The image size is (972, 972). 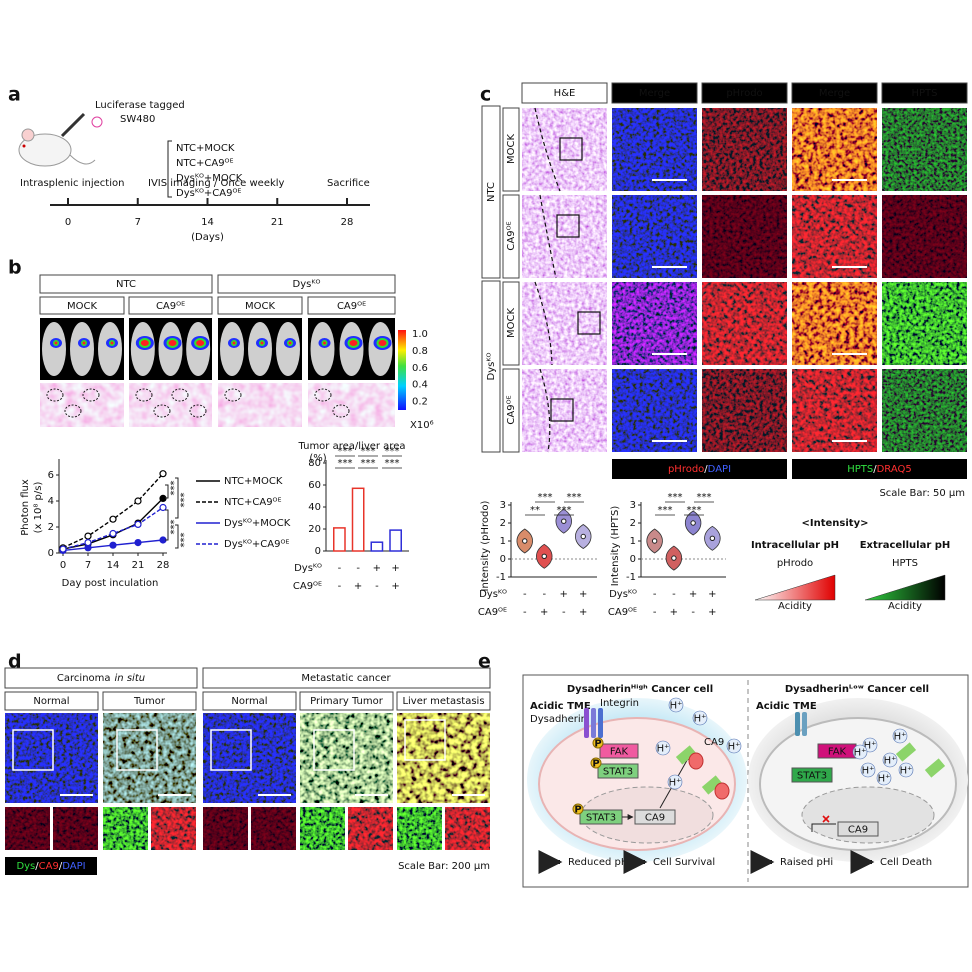 I want to click on stain-bar, so click(x=699, y=469).